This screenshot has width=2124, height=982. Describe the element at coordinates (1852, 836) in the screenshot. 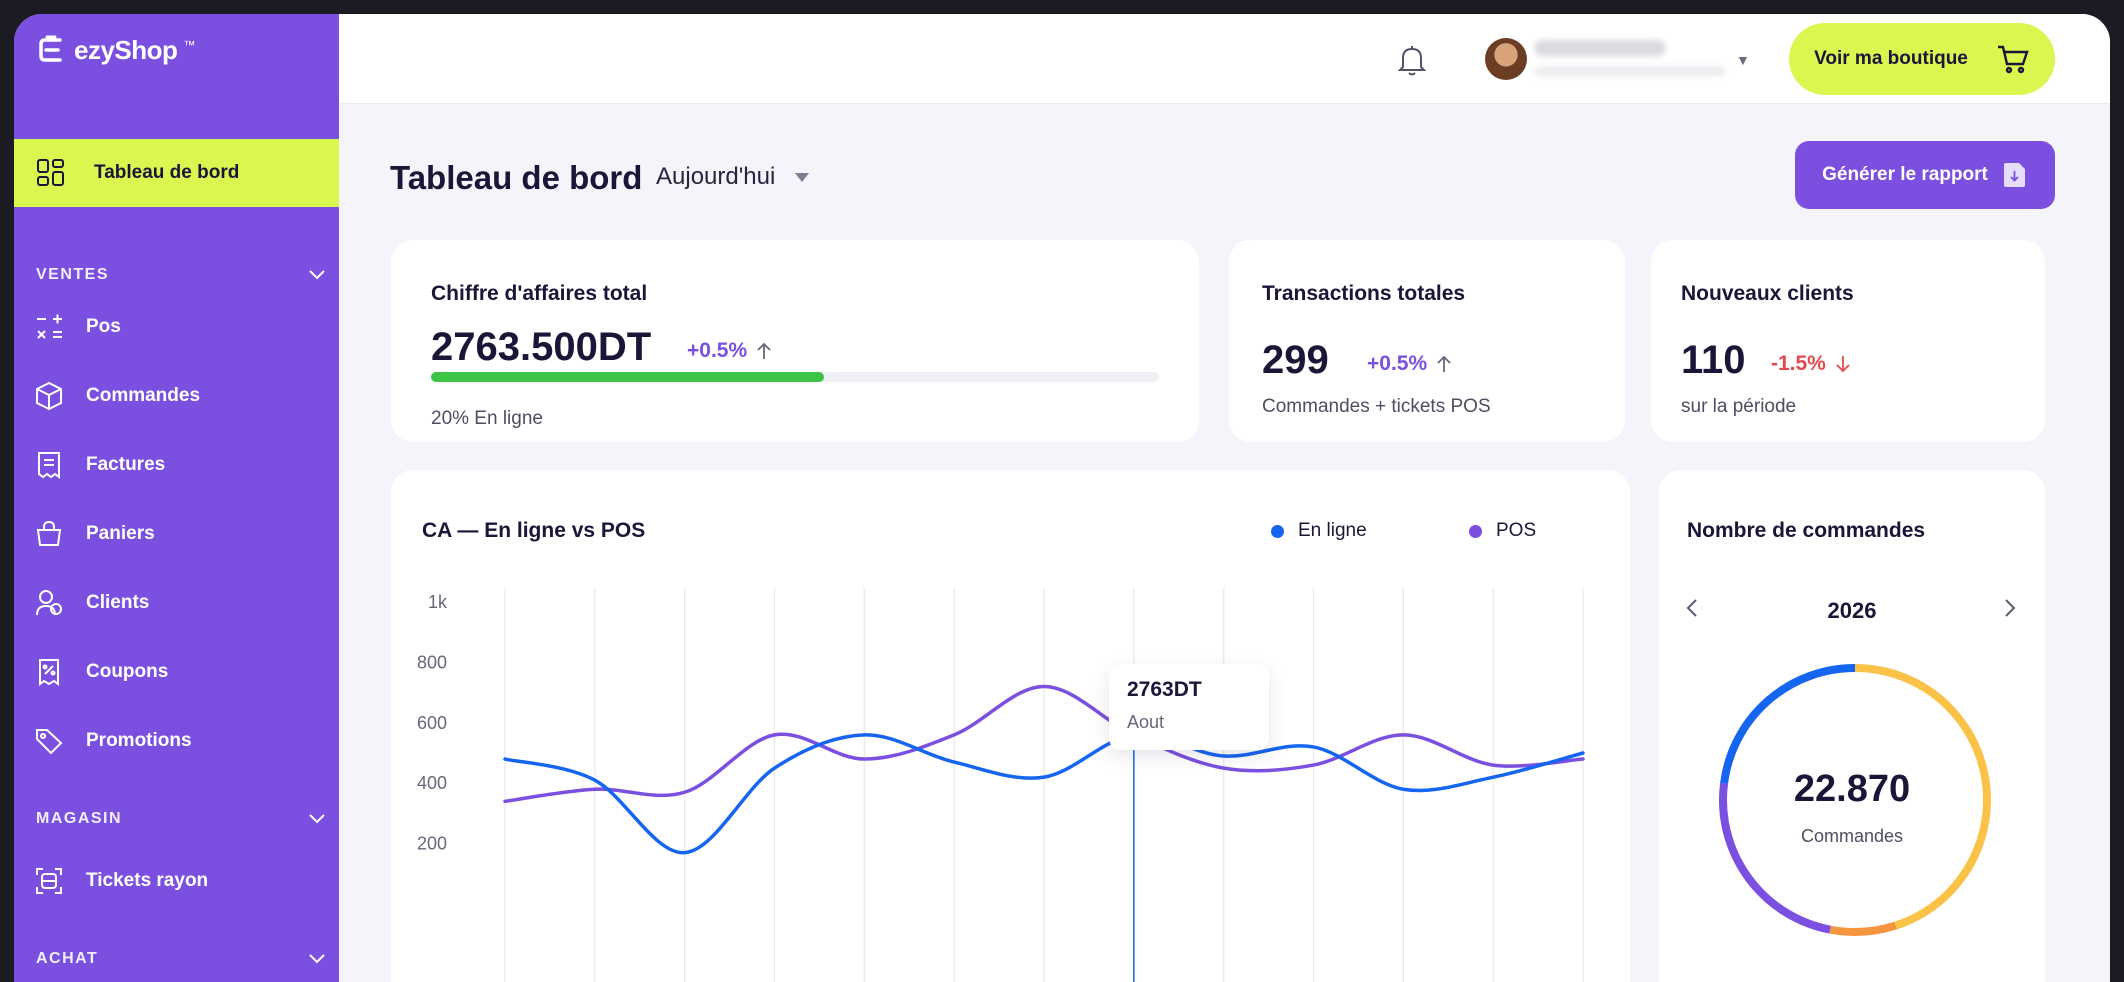

I see `orders-label: Commandes` at that location.